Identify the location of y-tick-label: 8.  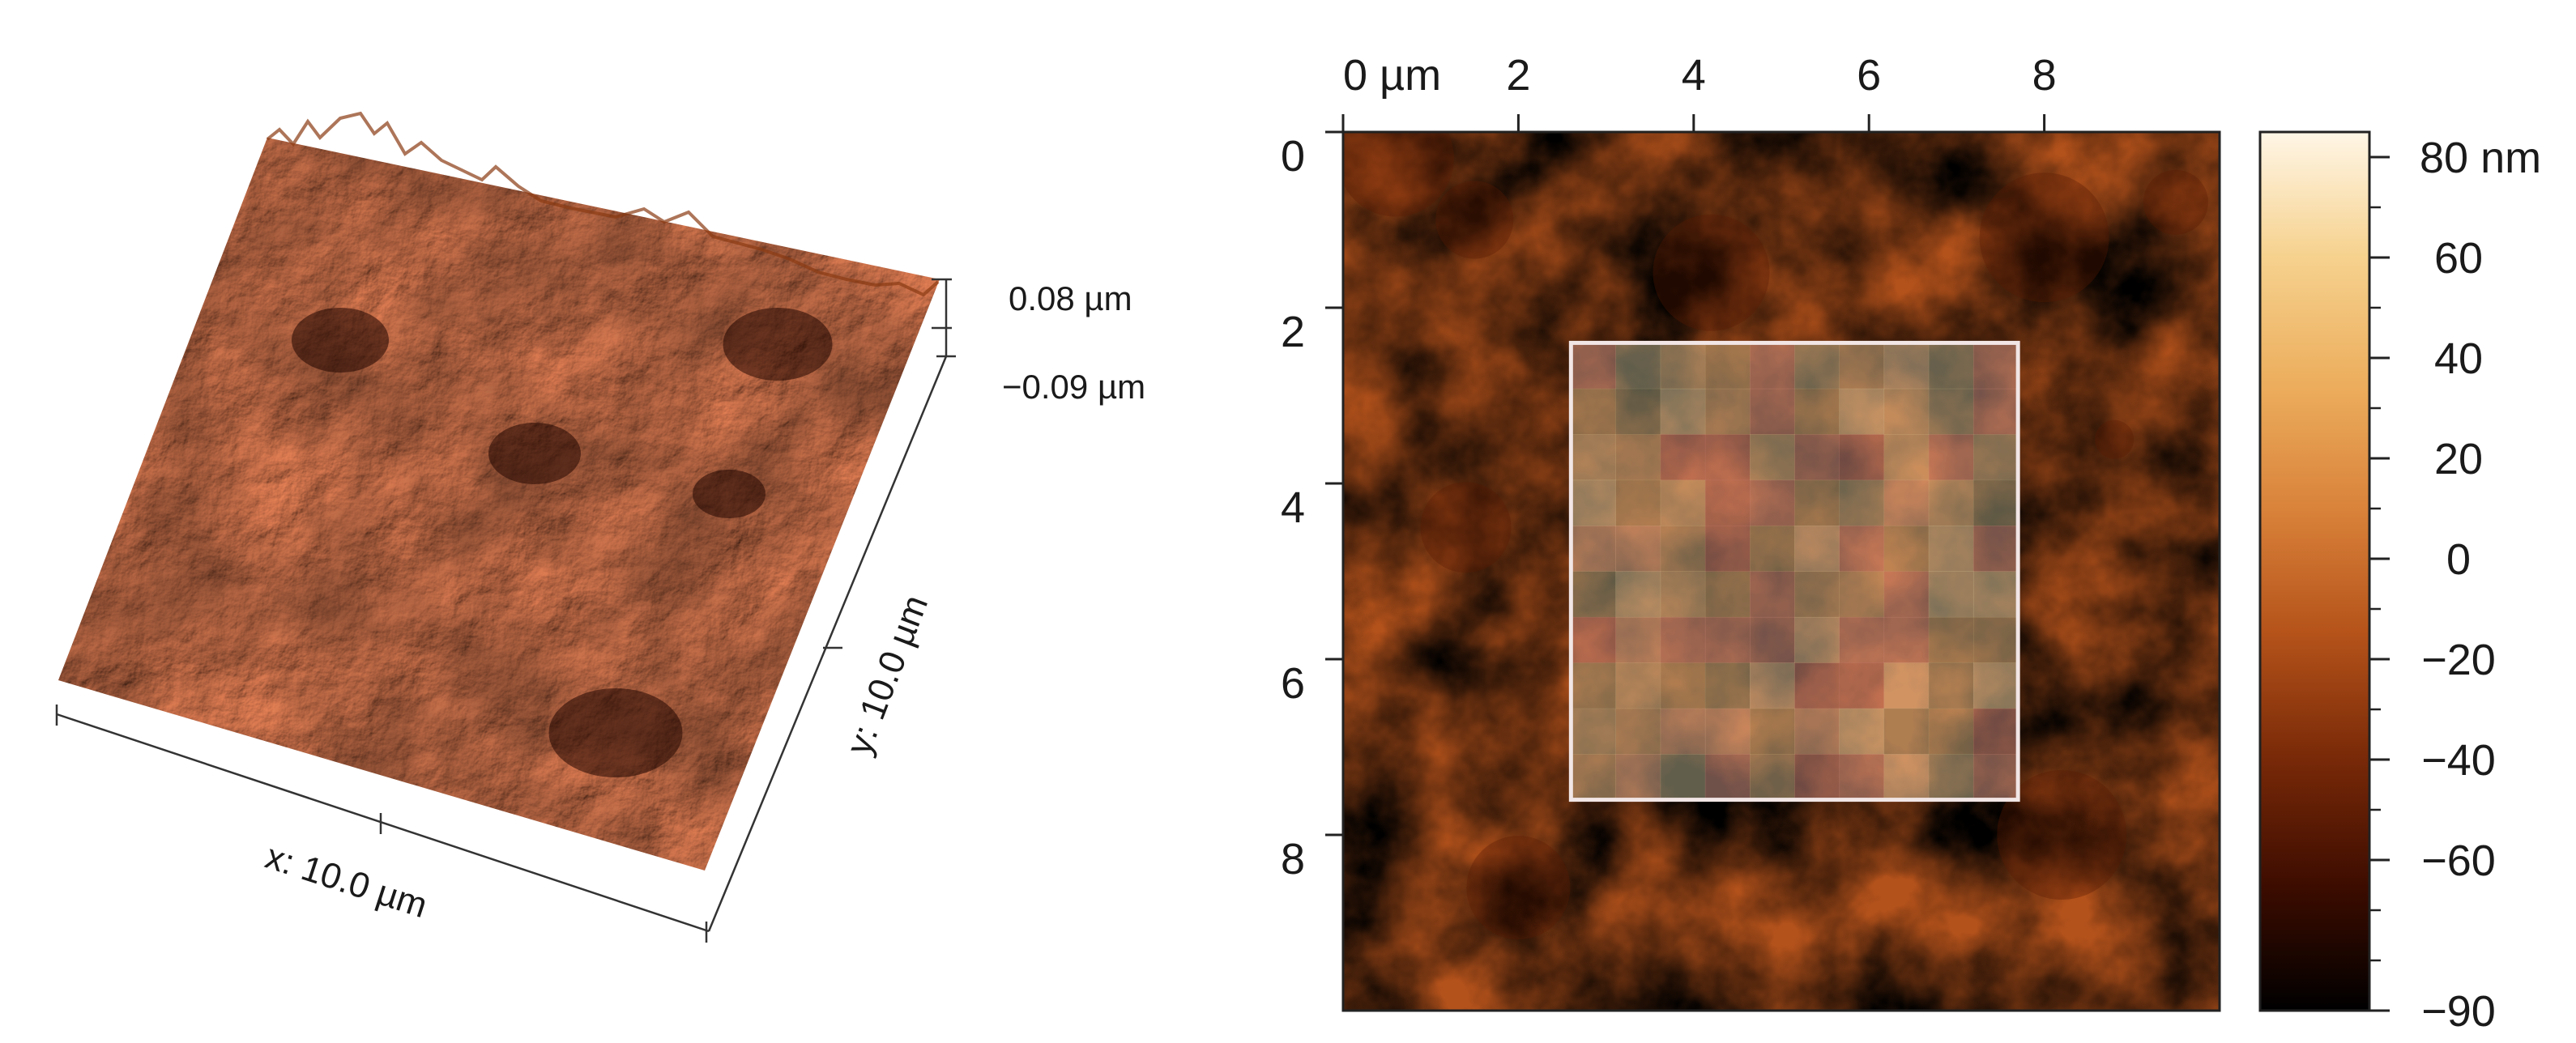
(1293, 859).